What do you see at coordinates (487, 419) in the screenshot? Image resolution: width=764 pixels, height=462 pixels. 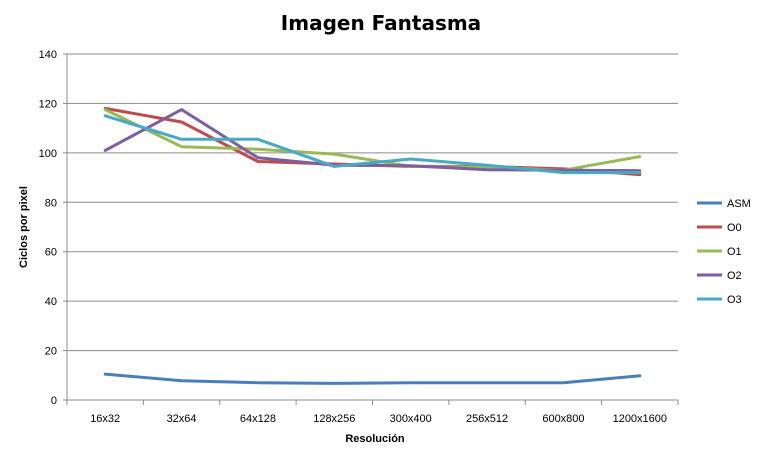 I see `x-tick-label: 256x512` at bounding box center [487, 419].